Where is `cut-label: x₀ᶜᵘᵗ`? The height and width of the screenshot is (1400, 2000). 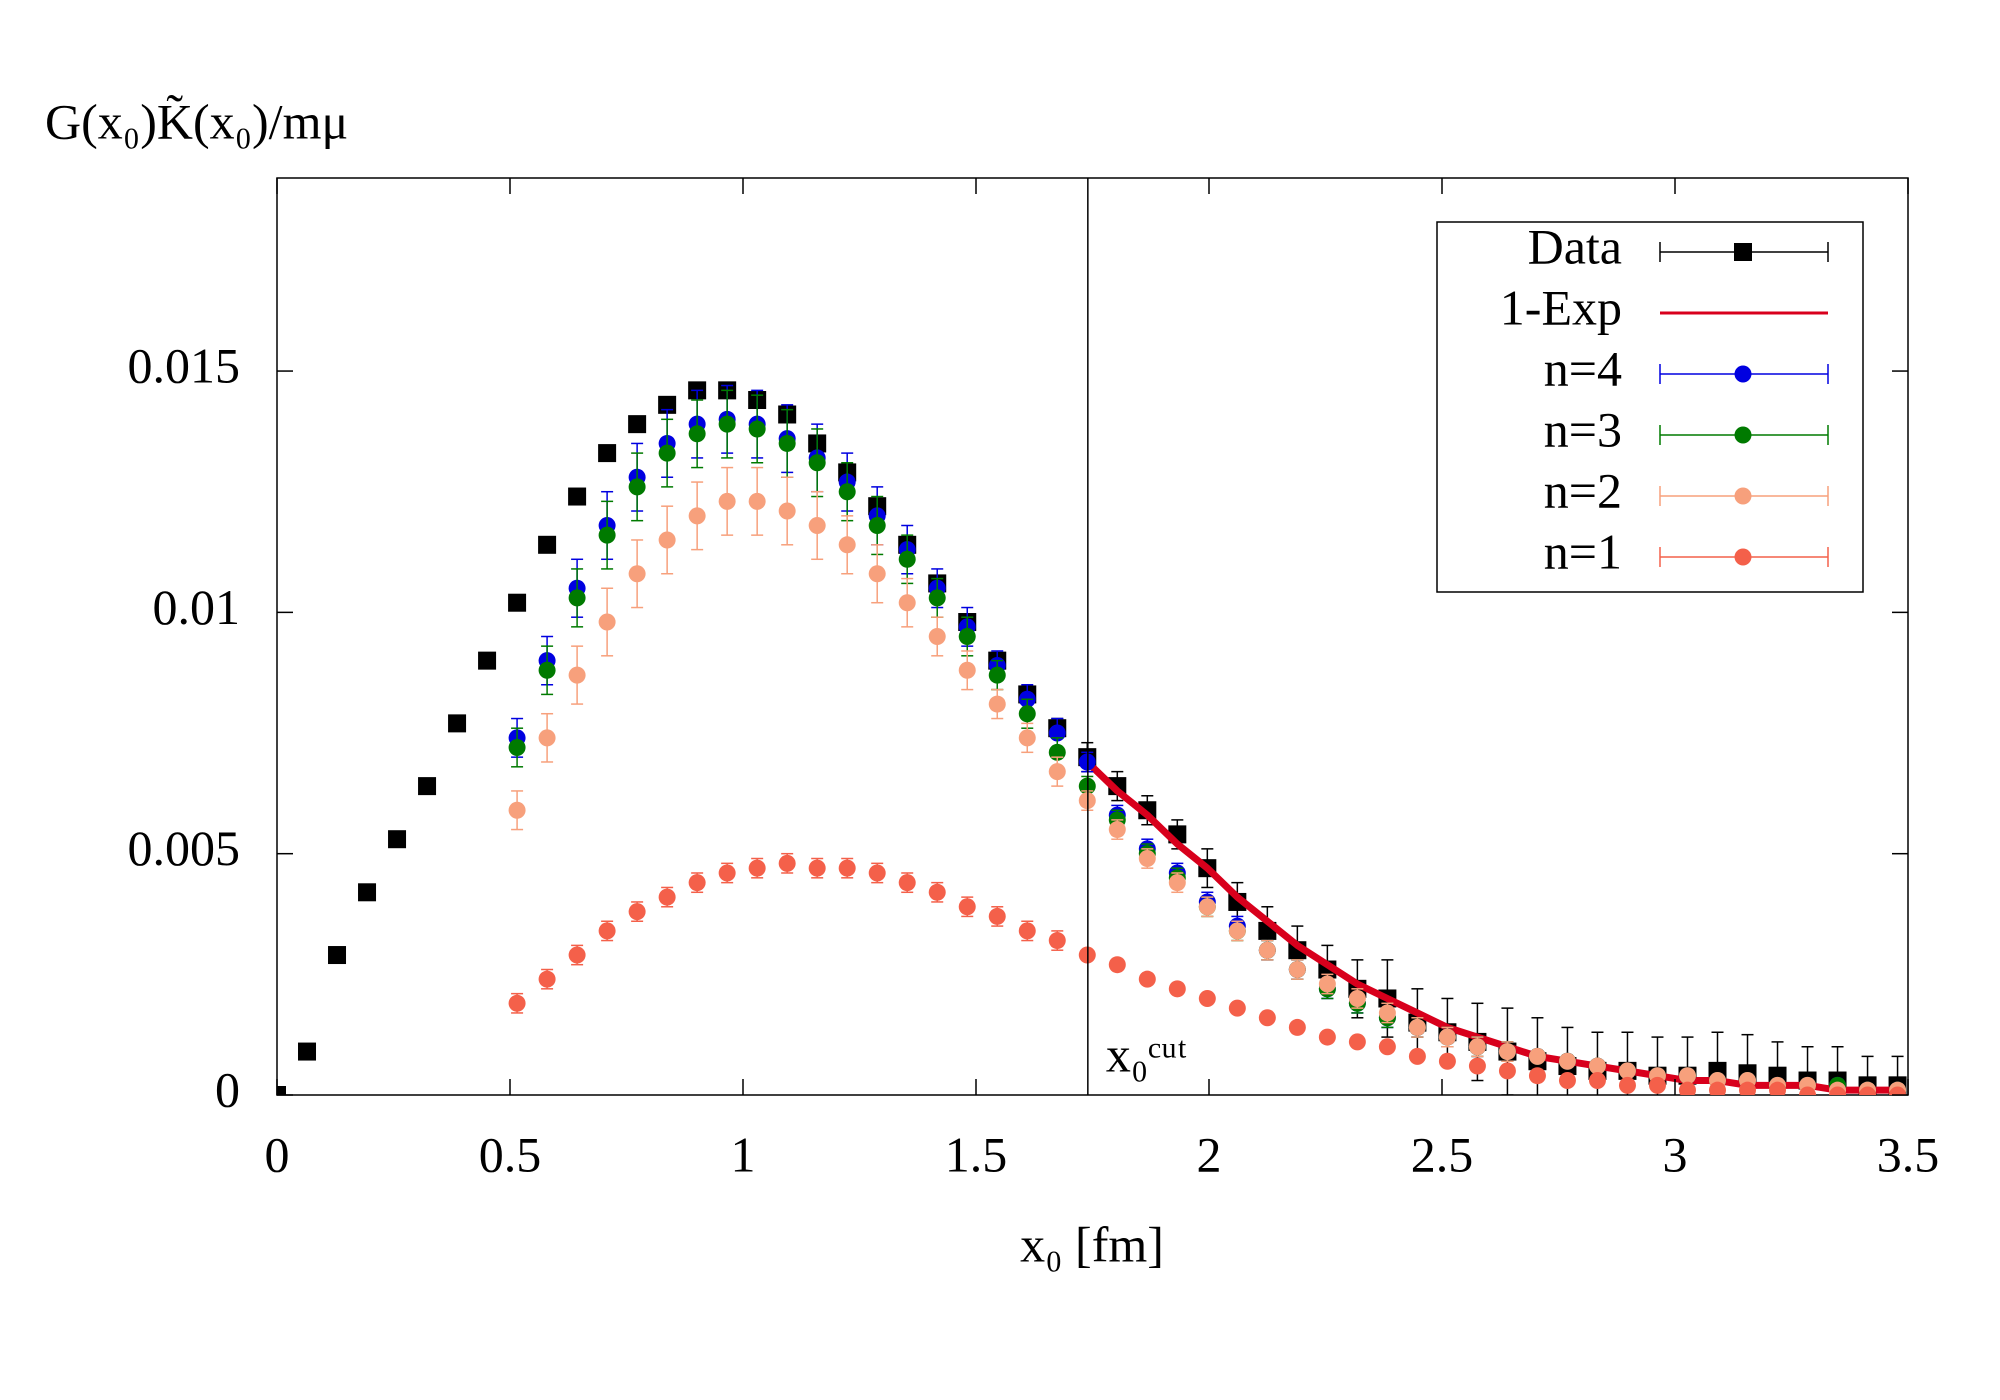 cut-label: x₀ᶜᵘᵗ is located at coordinates (1146, 1054).